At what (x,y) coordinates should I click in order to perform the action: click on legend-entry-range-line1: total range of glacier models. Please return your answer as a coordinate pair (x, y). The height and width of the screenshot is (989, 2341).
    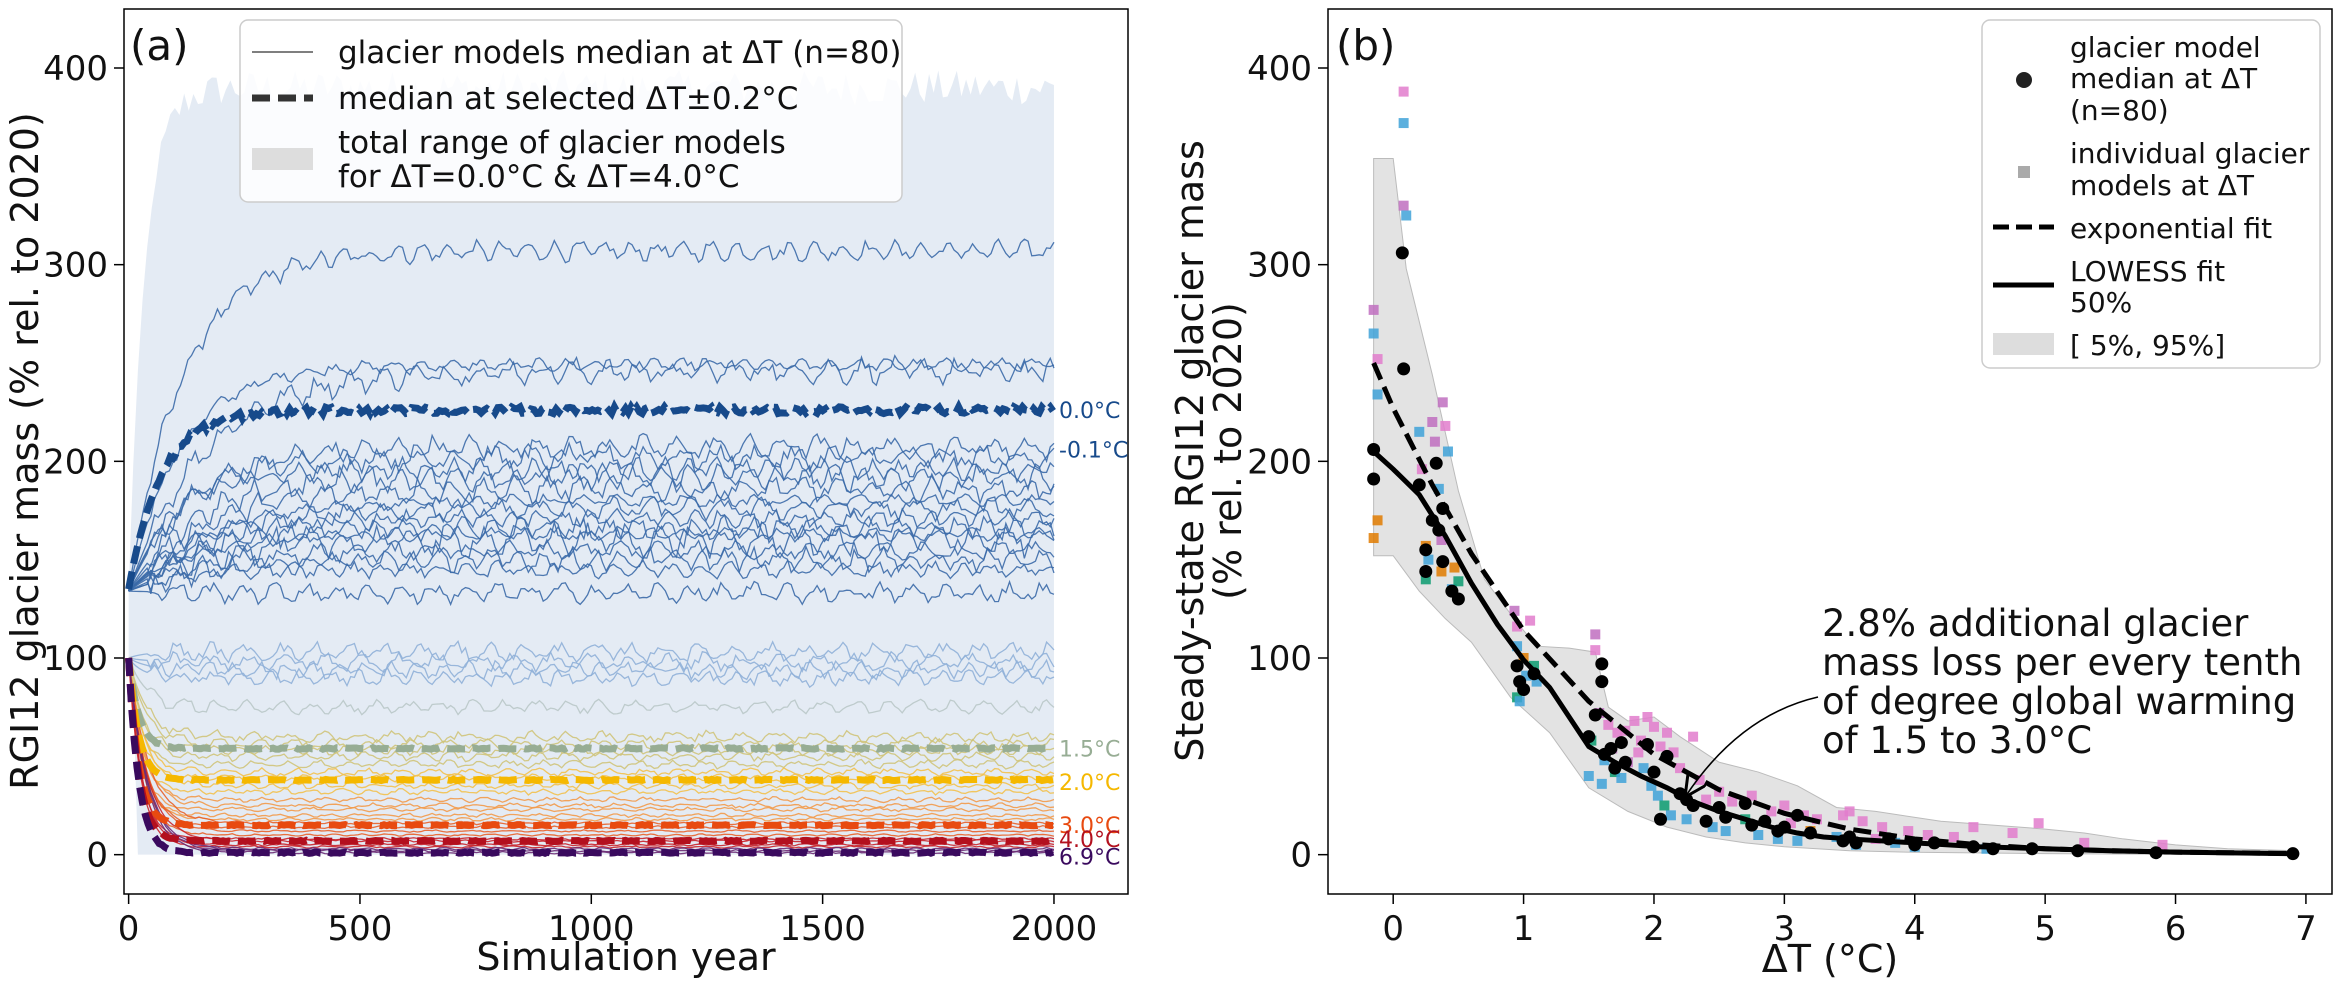
    Looking at the image, I should click on (562, 143).